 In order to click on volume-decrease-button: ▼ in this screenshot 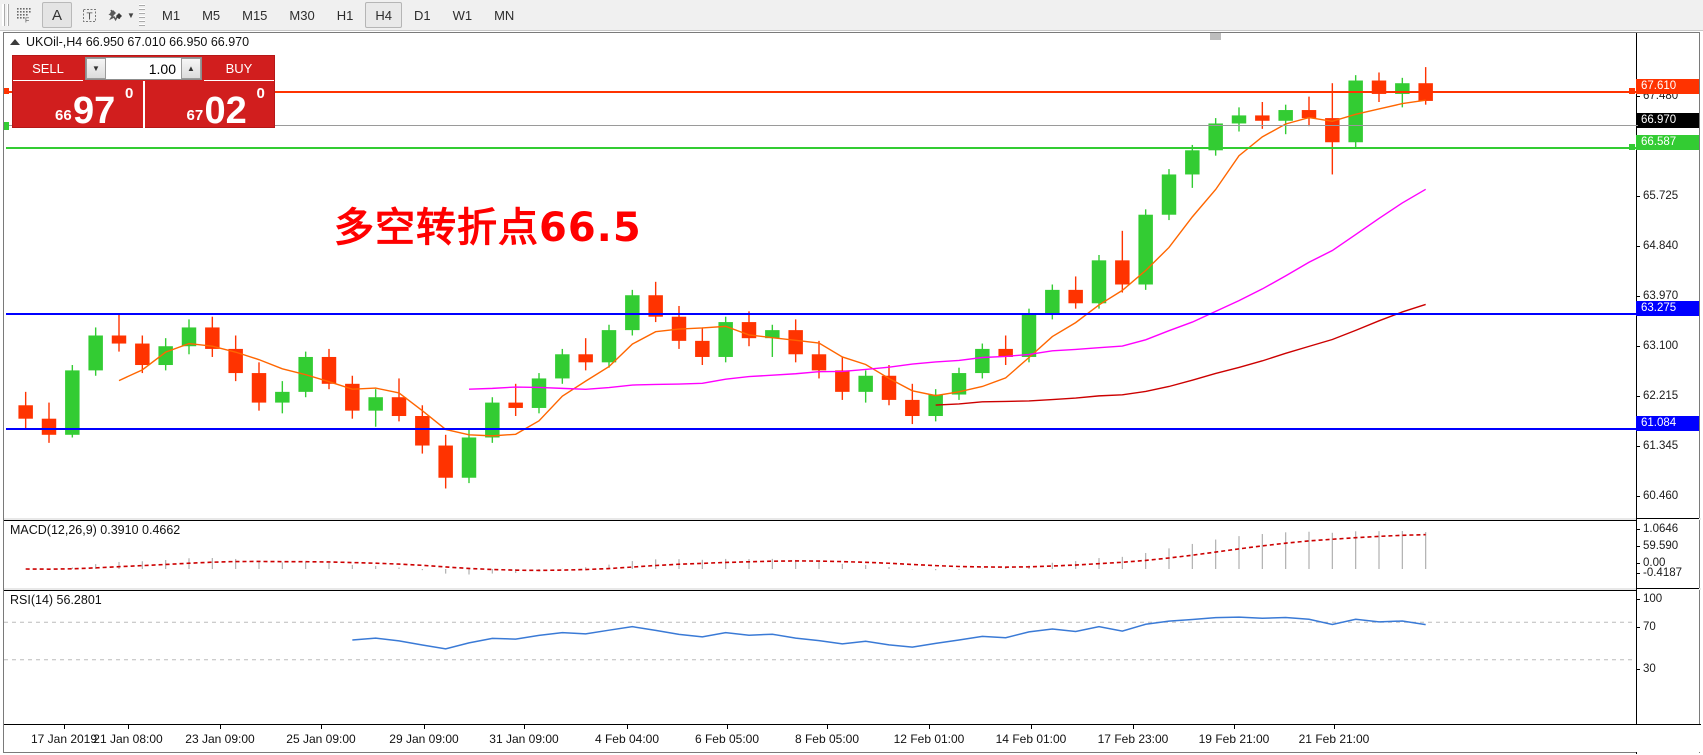, I will do `click(96, 68)`.